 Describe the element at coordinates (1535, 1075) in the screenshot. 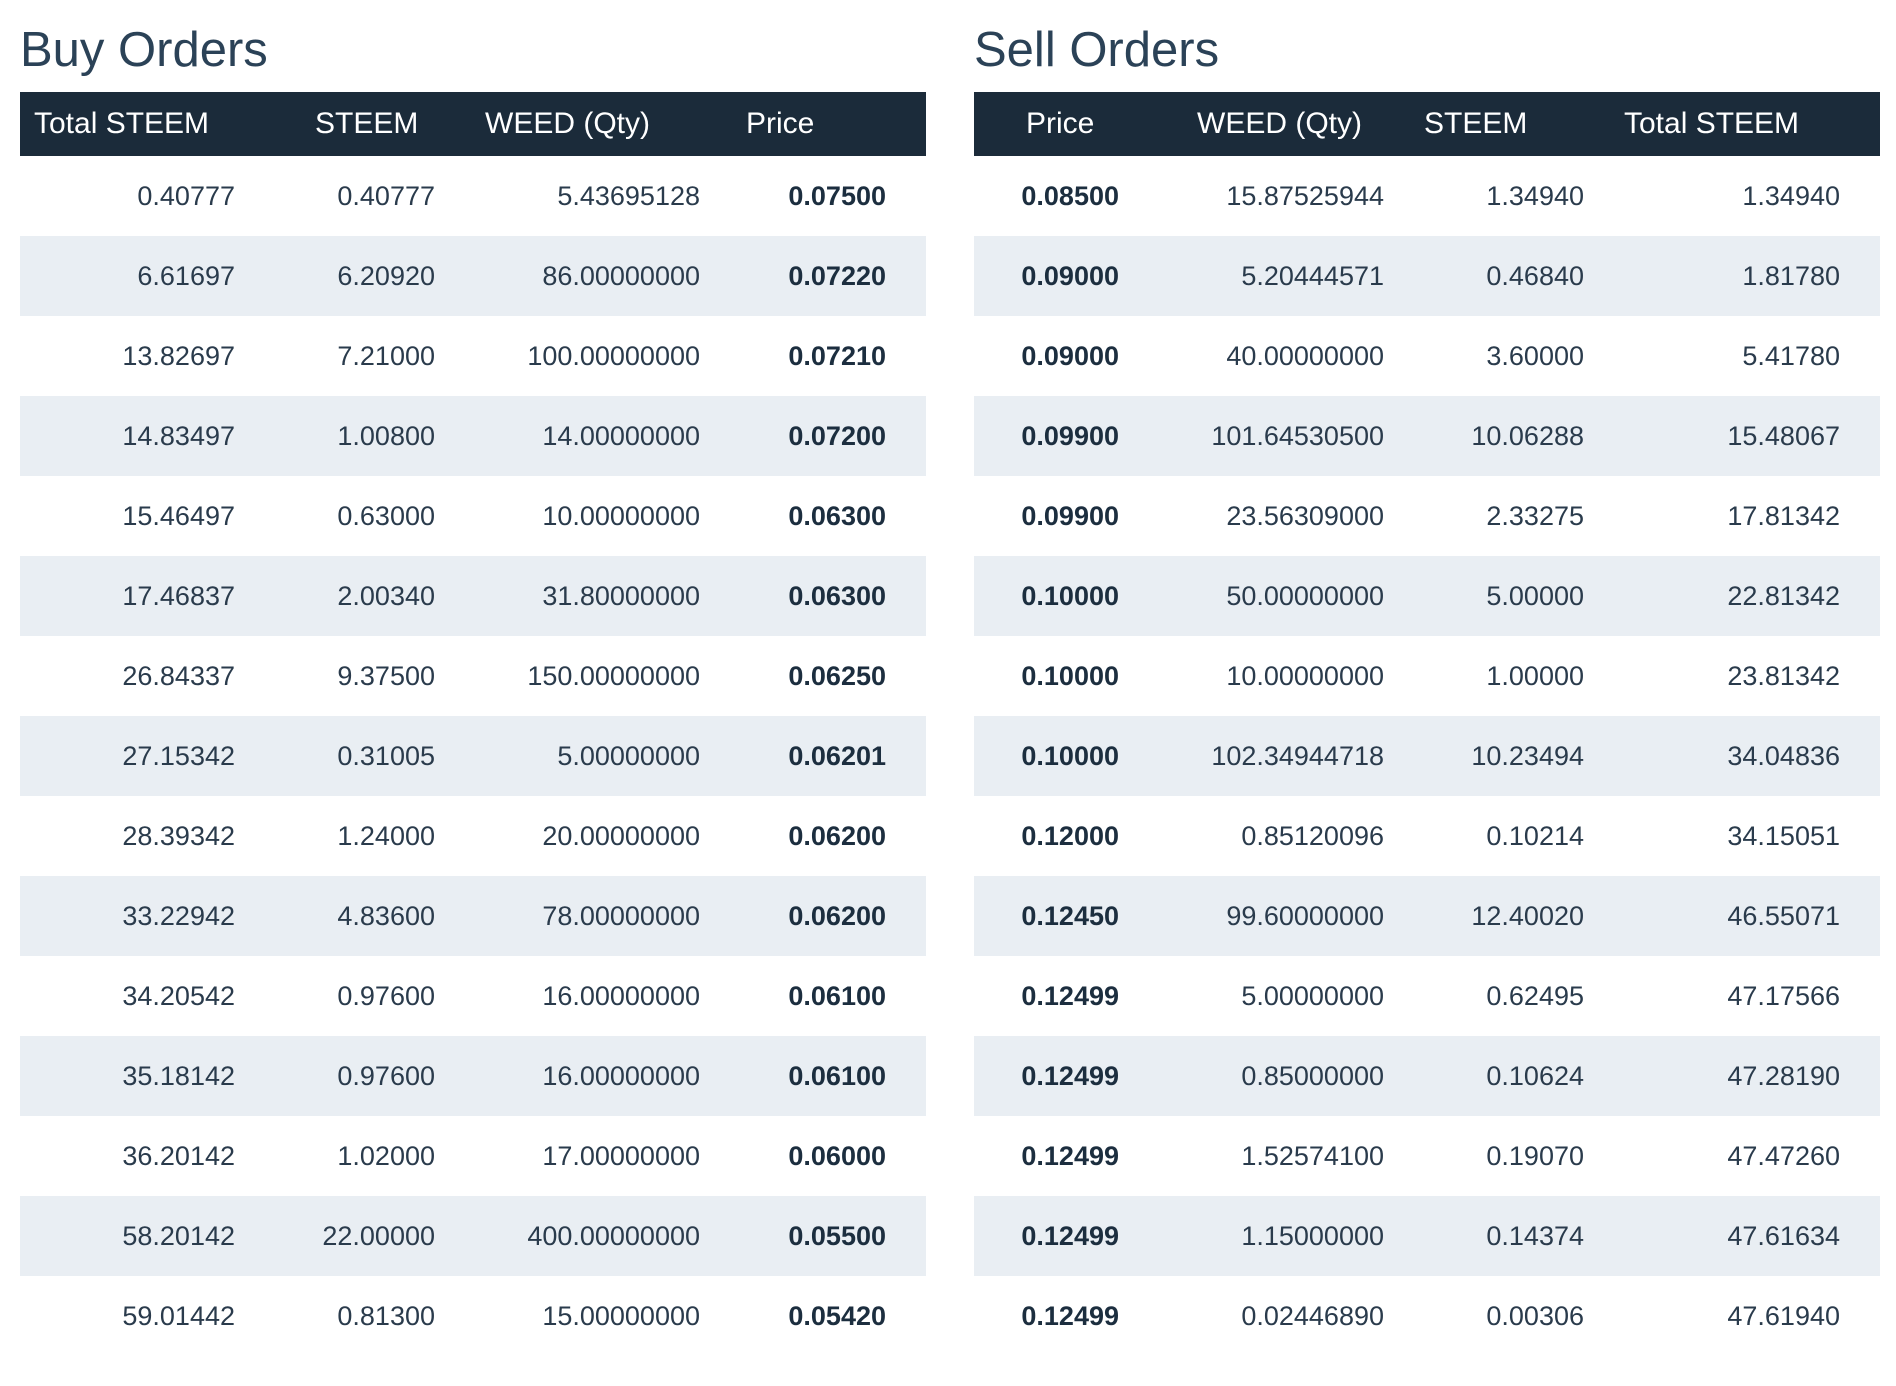

I see `table-cell: 0.10624` at that location.